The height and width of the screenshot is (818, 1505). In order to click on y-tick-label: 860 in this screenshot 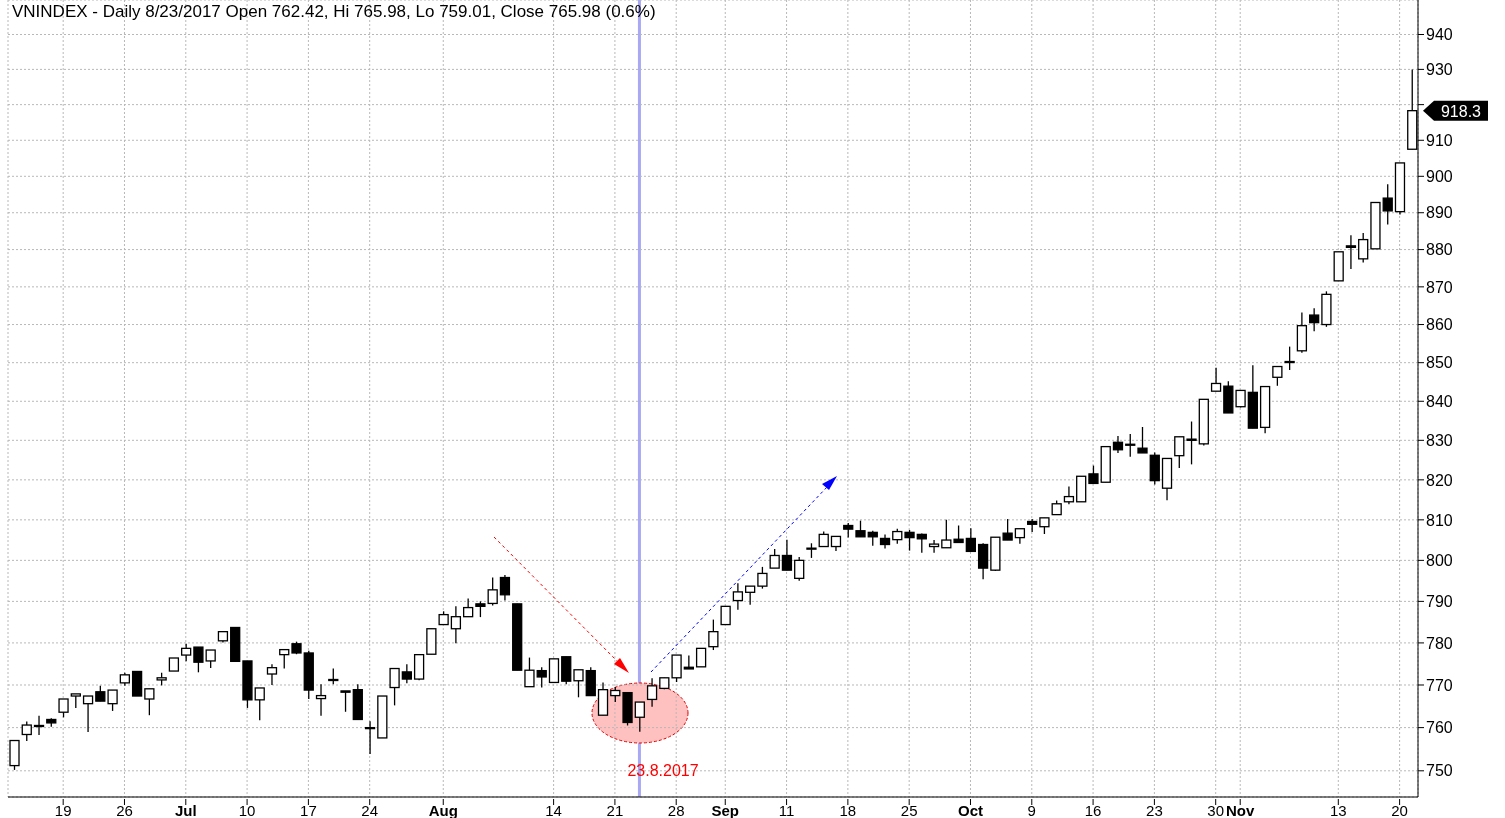, I will do `click(1439, 325)`.